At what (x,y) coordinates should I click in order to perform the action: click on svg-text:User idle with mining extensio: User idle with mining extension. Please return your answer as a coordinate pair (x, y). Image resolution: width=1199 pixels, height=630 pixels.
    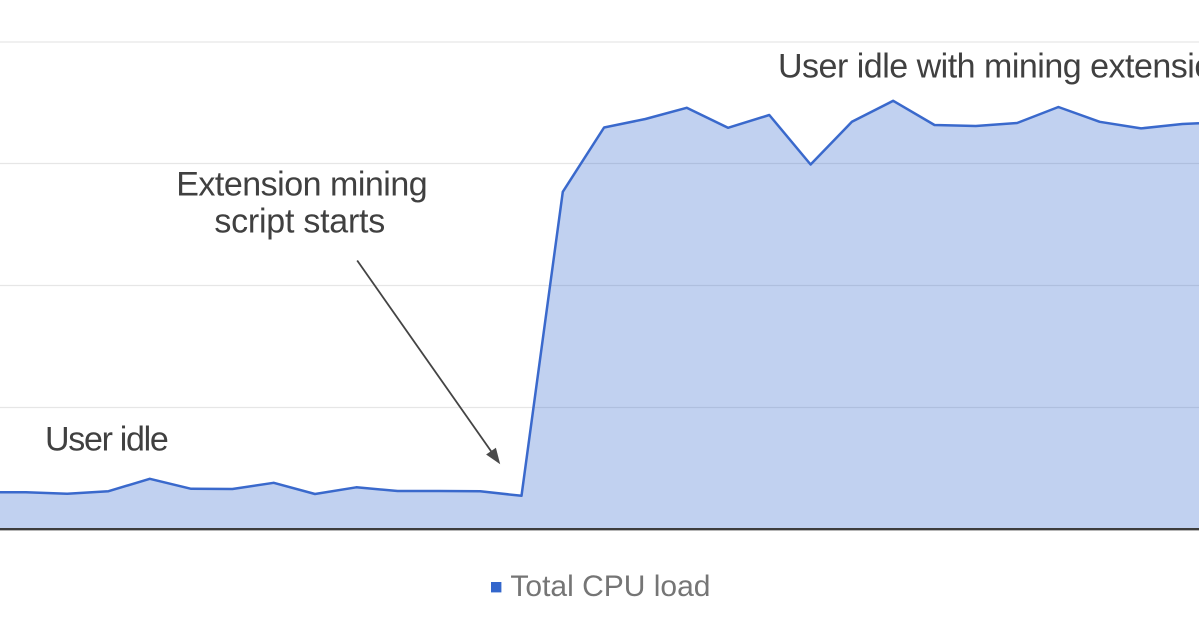
    Looking at the image, I should click on (988, 67).